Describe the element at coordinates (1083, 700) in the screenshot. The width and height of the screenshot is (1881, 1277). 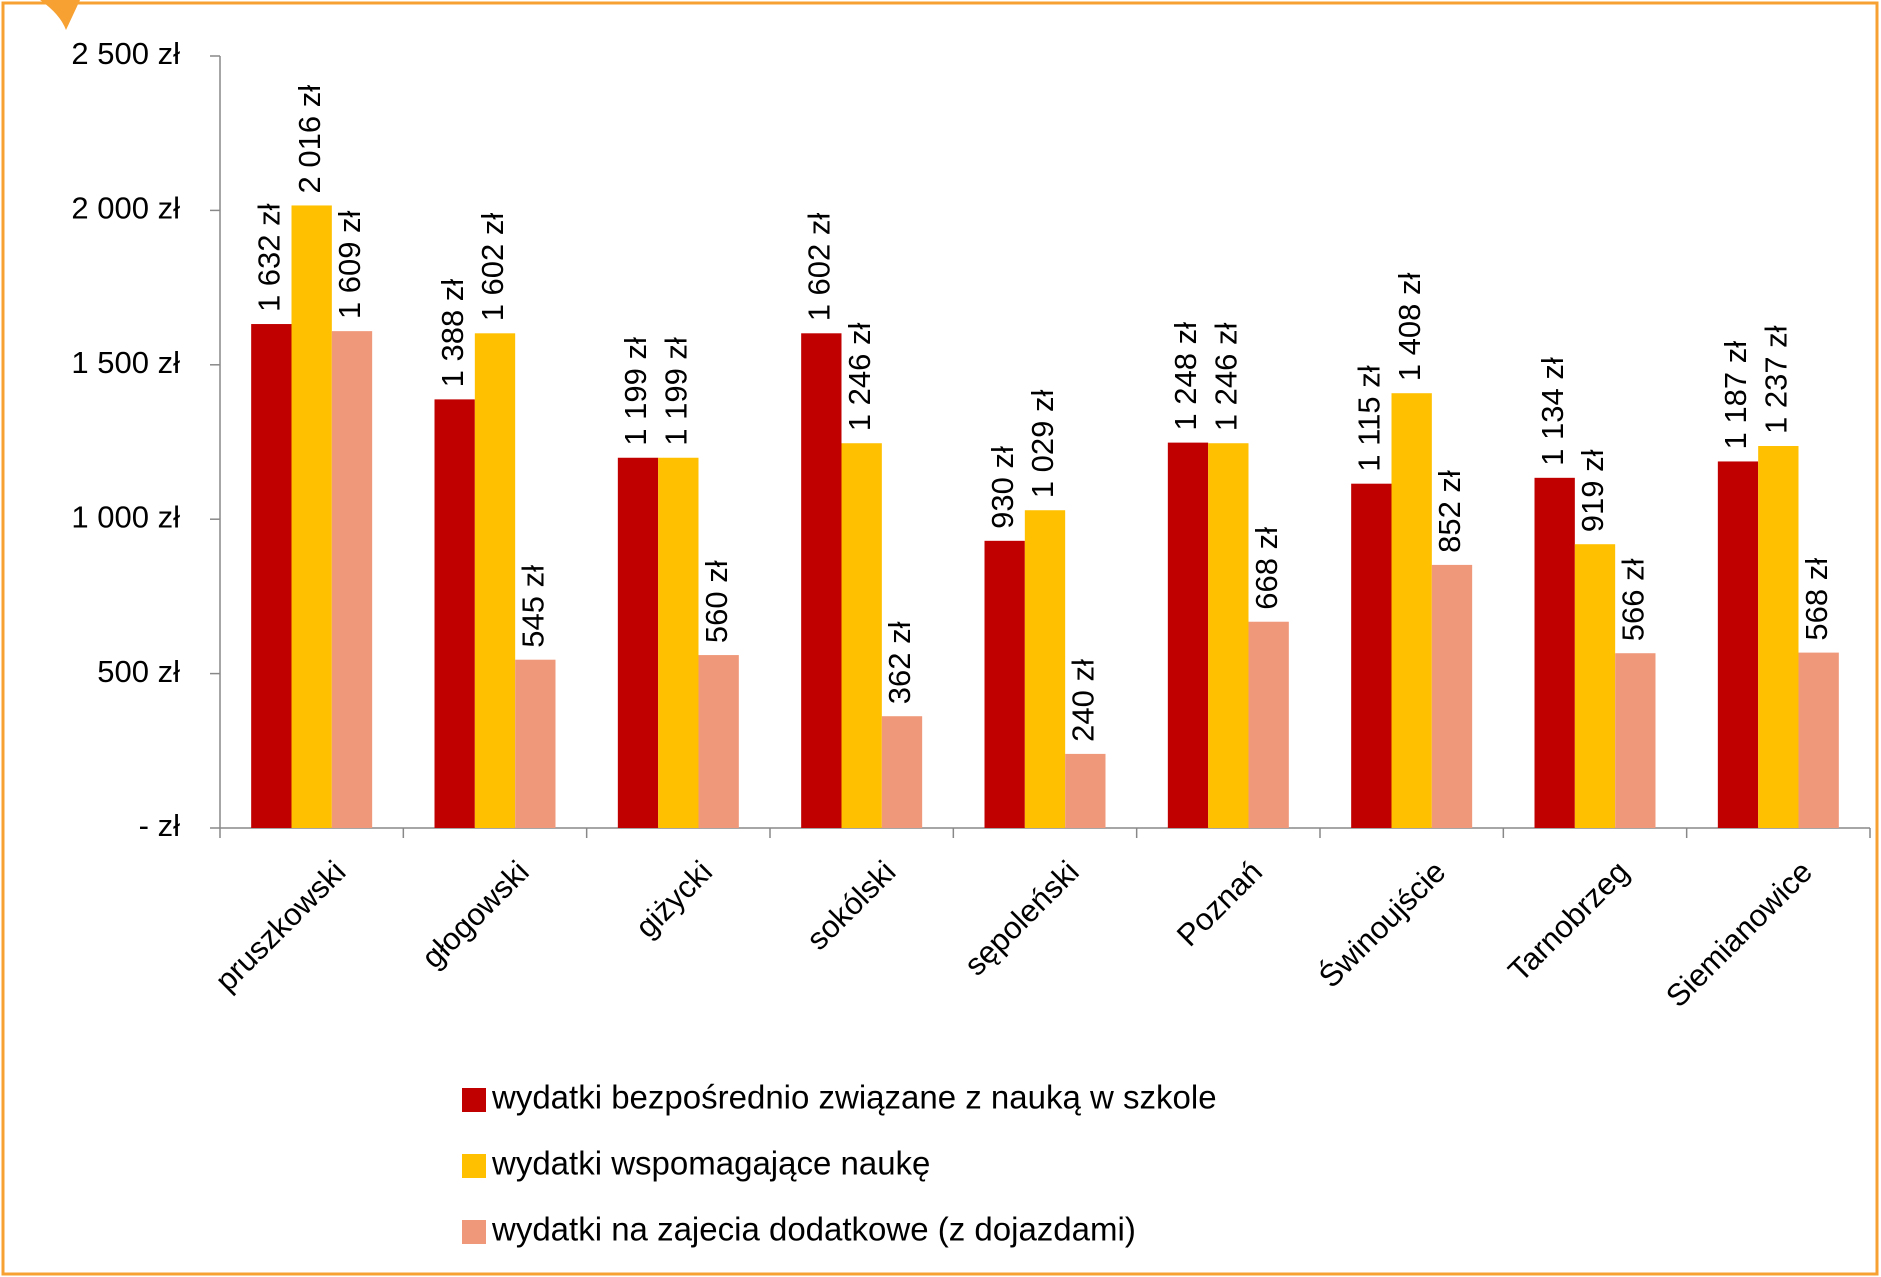
I see `value-label: 240 zł` at that location.